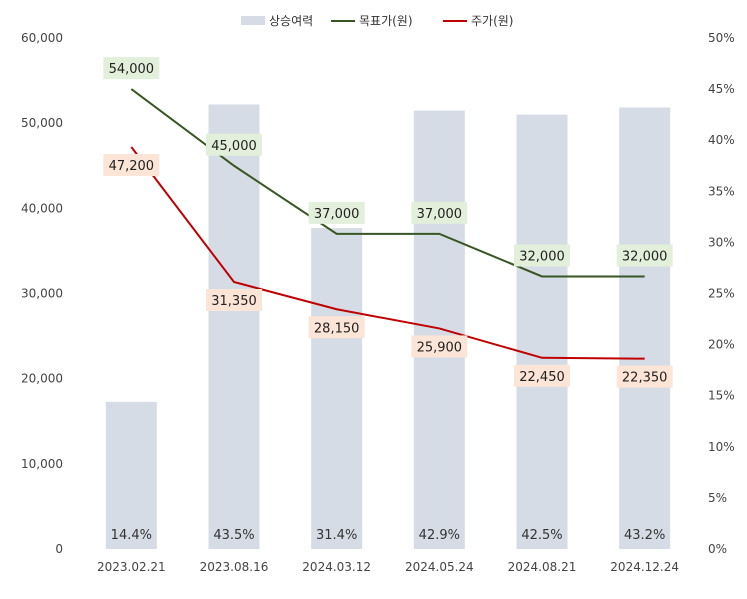 Image resolution: width=747 pixels, height=599 pixels. I want to click on right-axis-tick-label: 50%, so click(721, 38).